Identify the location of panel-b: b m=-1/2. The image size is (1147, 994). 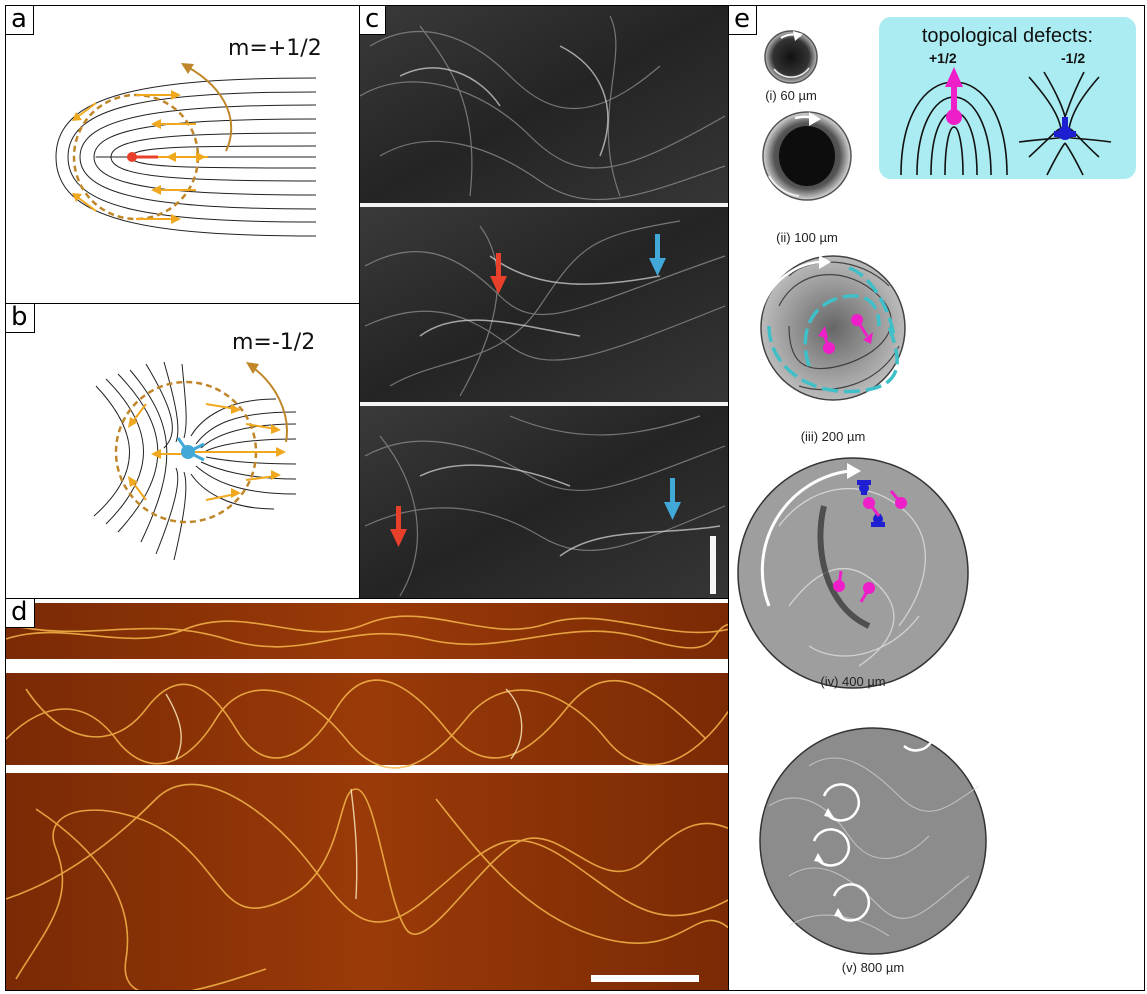
(183, 451).